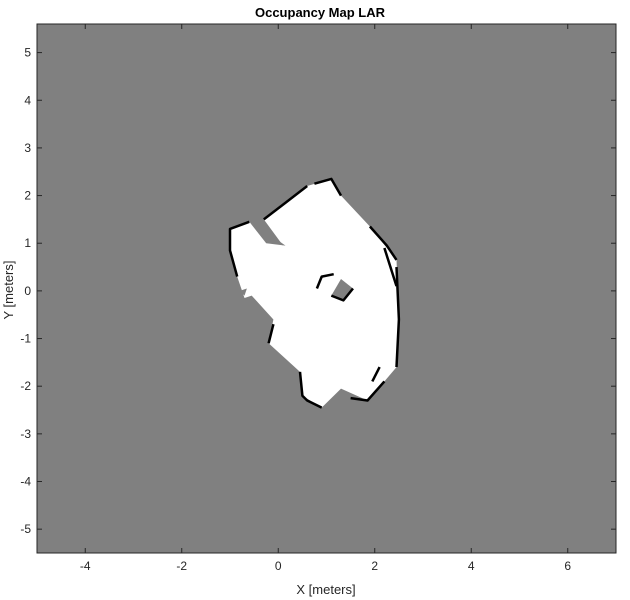 The image size is (630, 600). I want to click on free-space-region, so click(314, 293).